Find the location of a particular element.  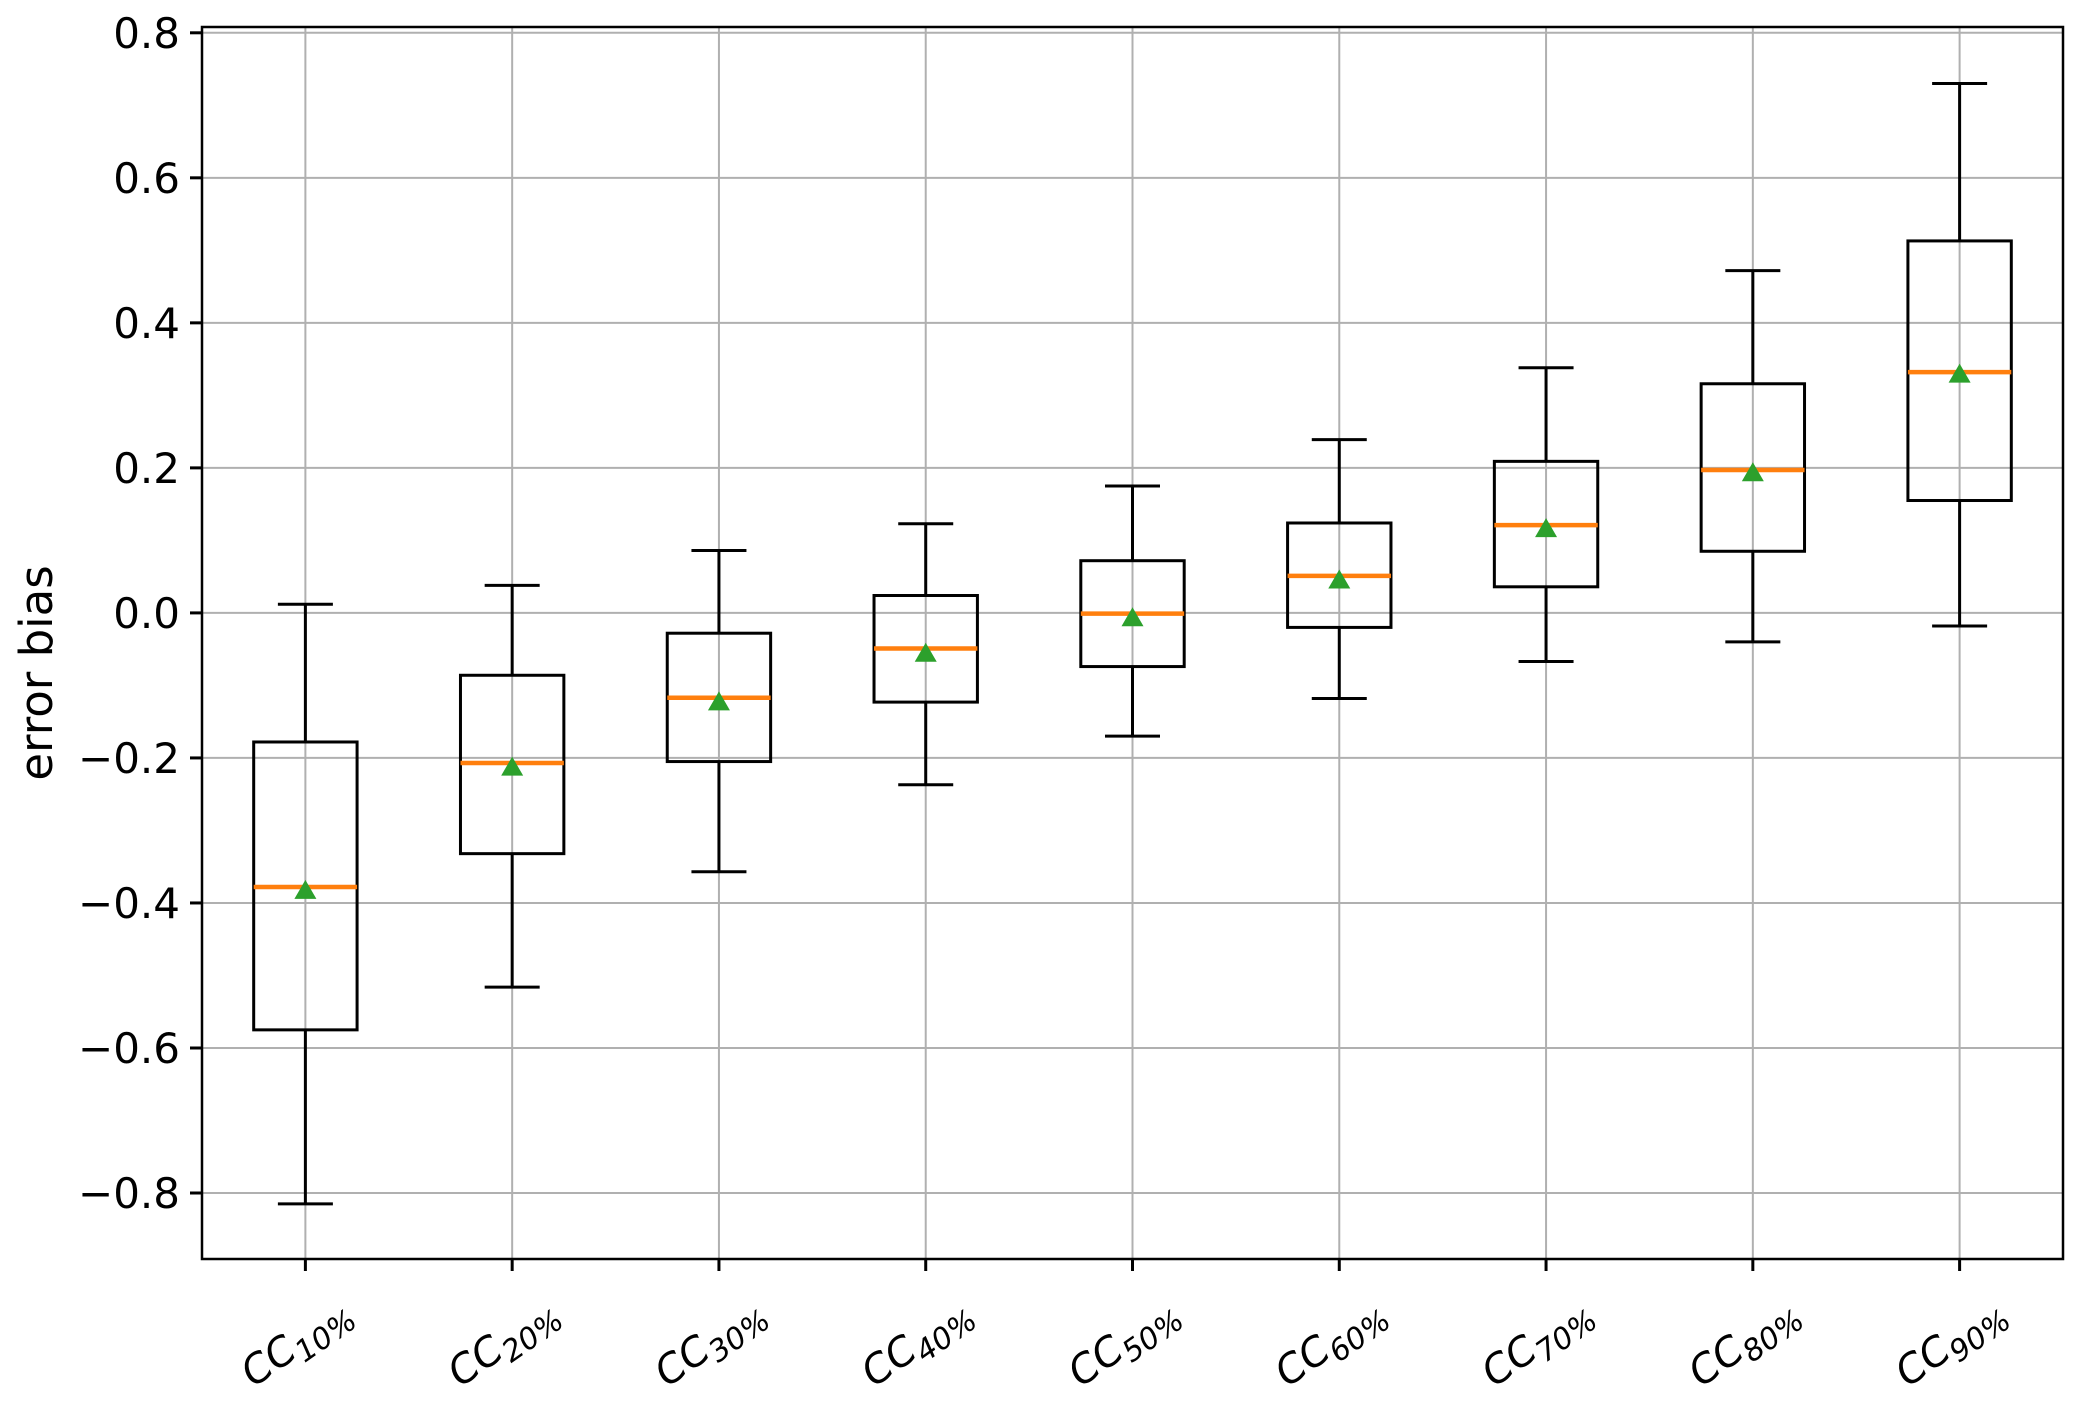

y-tick-label: 0.2 is located at coordinates (146, 468).